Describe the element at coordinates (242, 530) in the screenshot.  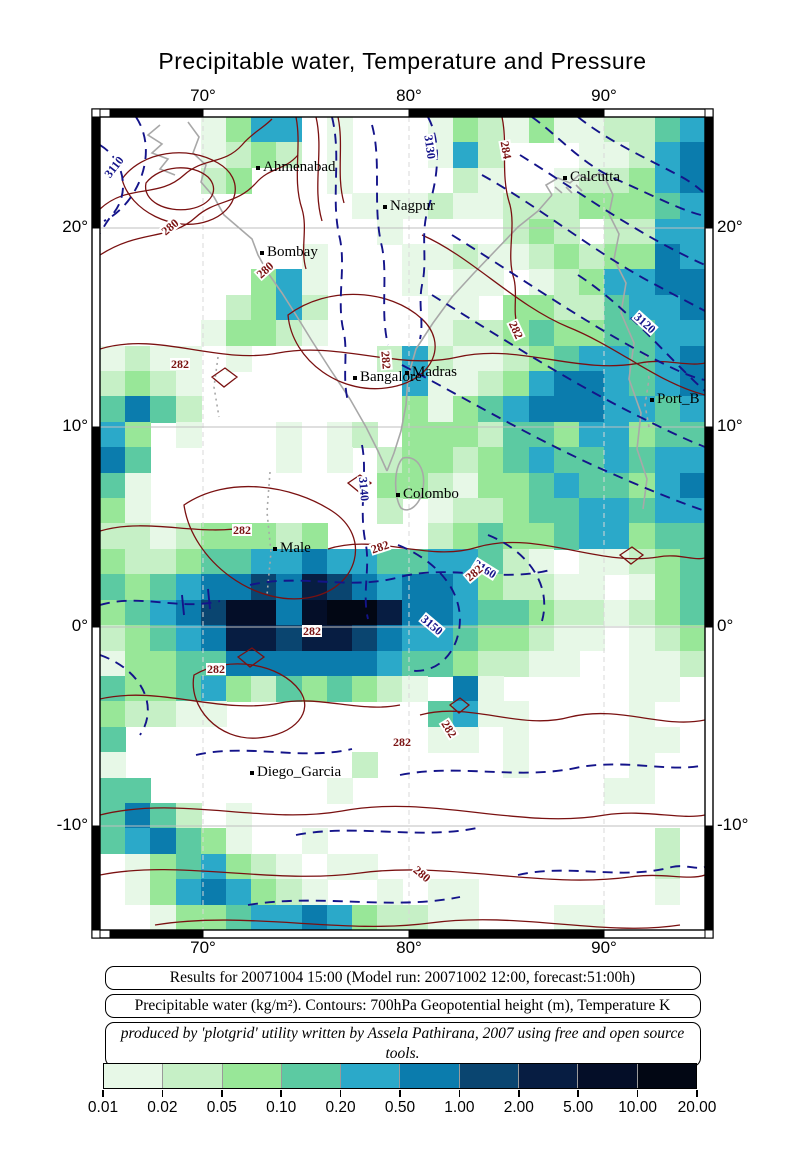
I see `contour-label: 282` at that location.